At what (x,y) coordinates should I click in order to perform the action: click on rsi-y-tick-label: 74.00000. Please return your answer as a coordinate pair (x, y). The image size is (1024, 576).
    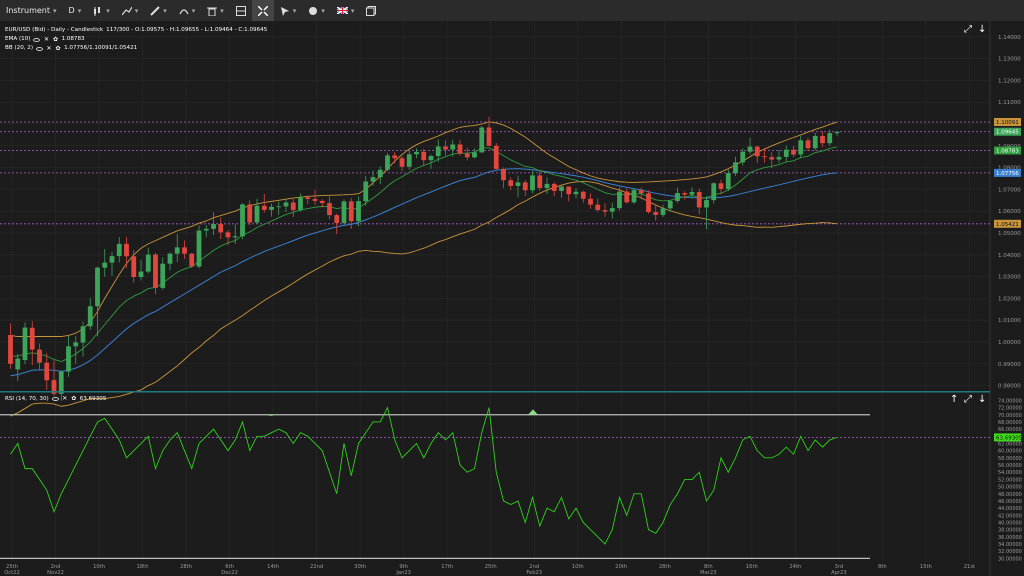
    Looking at the image, I should click on (1010, 401).